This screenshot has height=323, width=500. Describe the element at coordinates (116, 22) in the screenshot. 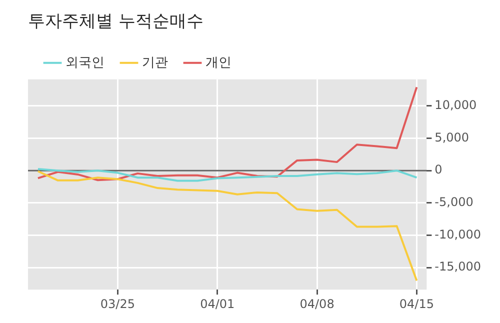

I see `chart-title: 투자주체별 누적순매수` at that location.